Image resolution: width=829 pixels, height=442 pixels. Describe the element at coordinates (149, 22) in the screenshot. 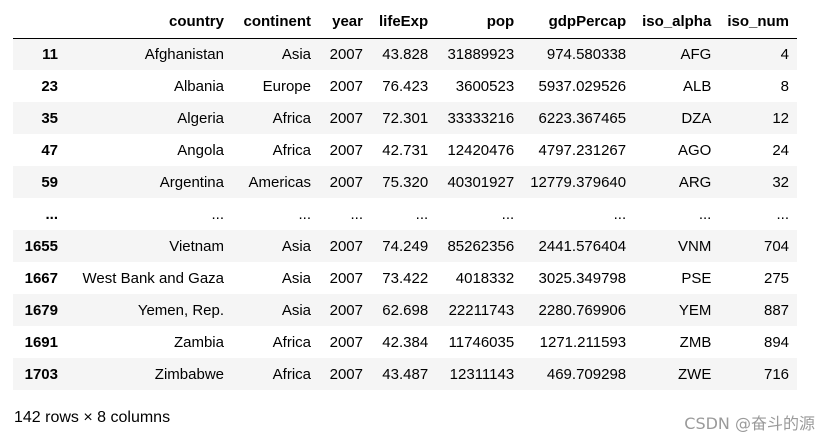

I see `column-header-country: country` at that location.